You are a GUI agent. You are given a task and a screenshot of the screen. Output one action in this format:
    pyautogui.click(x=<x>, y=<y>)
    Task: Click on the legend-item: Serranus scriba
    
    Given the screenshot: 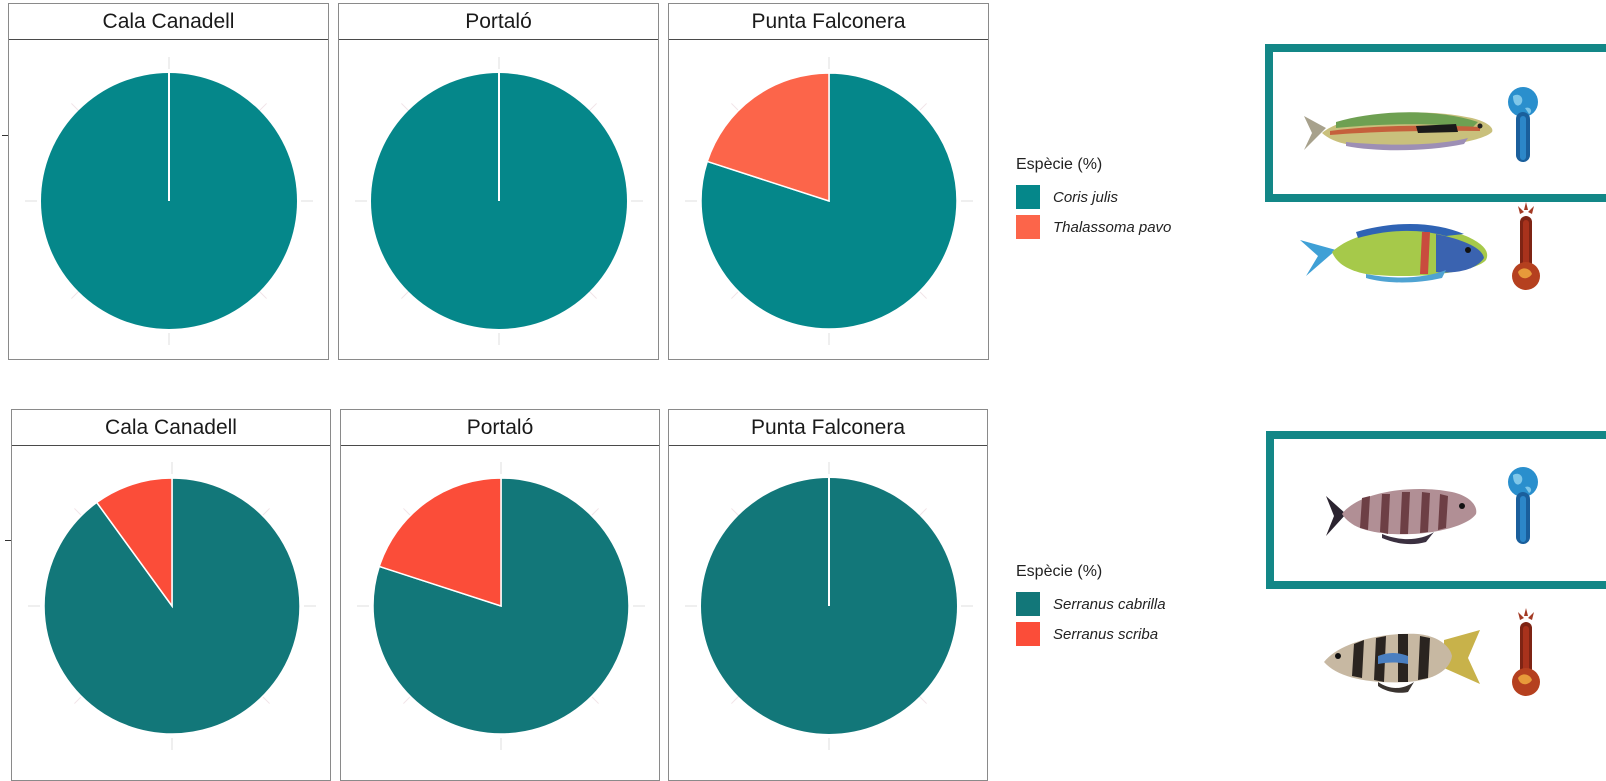 What is the action you would take?
    pyautogui.click(x=1091, y=634)
    